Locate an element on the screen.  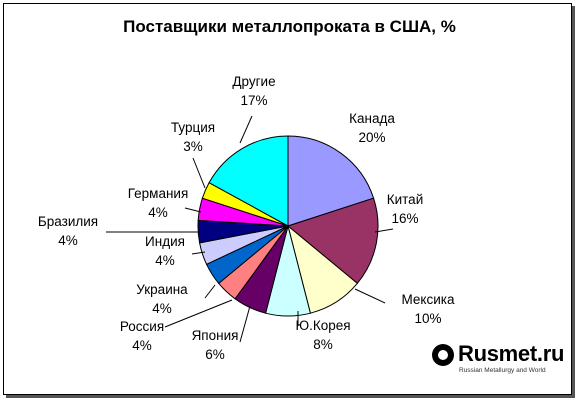
slice-label-мексика: Мексика is located at coordinates (428, 299).